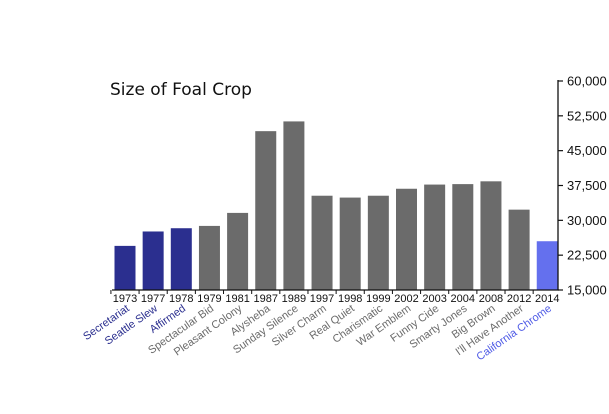 The image size is (609, 414). I want to click on bar-2004, so click(463, 237).